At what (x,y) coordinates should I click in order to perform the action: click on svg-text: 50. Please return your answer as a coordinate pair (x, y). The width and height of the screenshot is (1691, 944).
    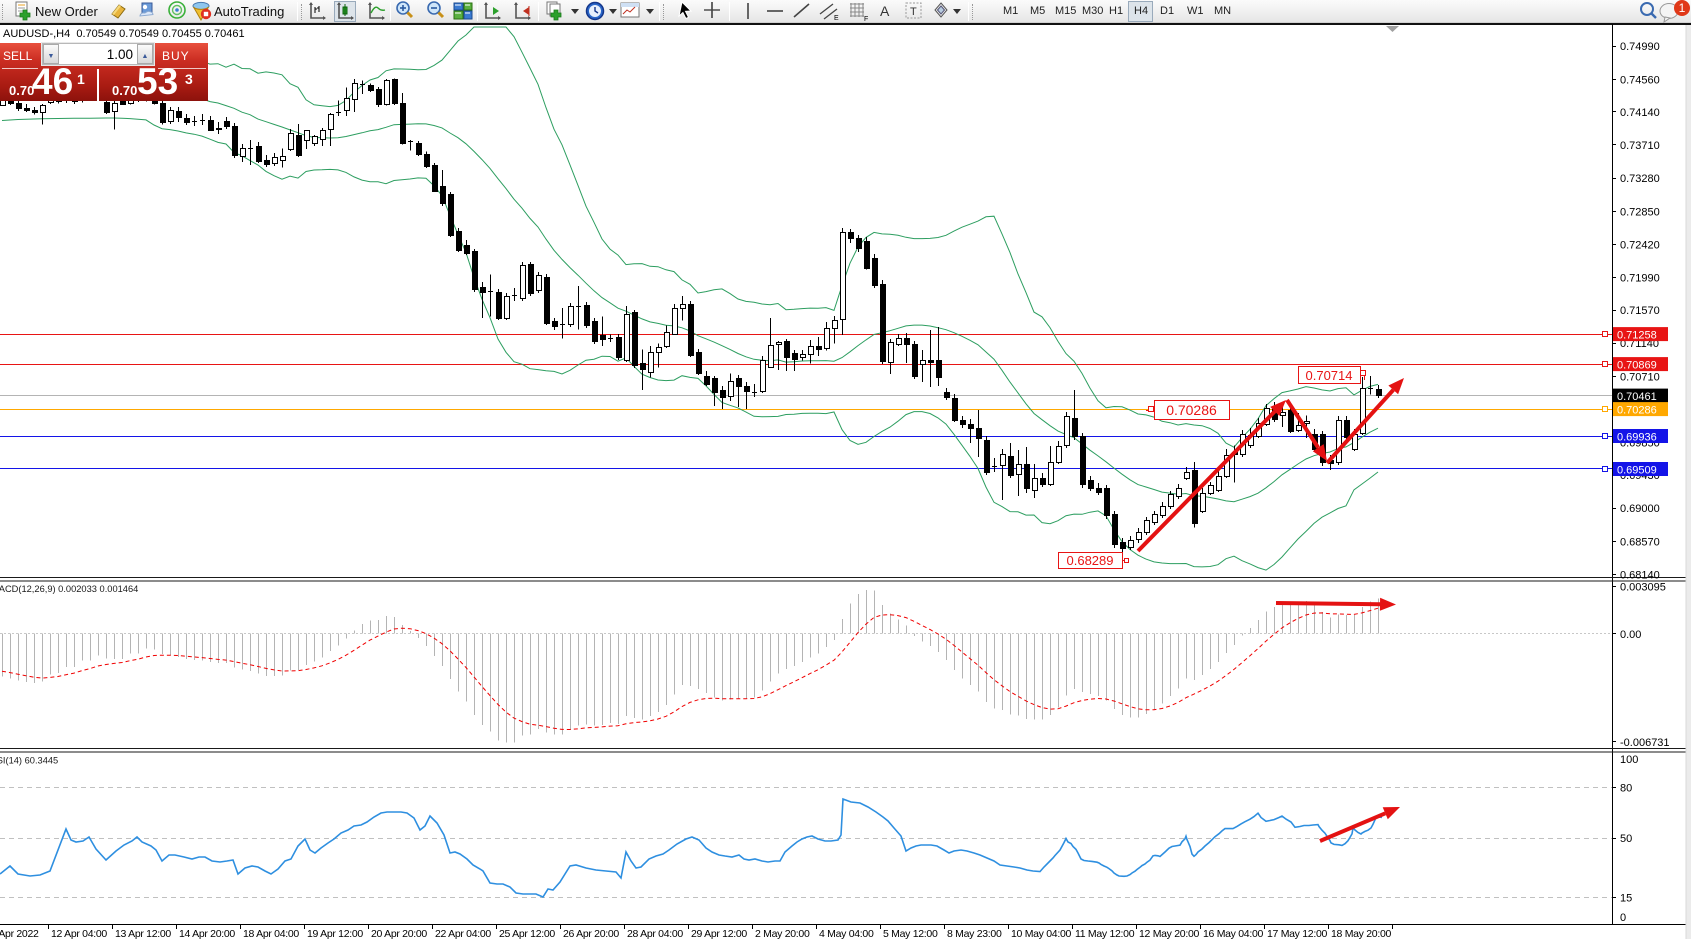
    Looking at the image, I should click on (1626, 839).